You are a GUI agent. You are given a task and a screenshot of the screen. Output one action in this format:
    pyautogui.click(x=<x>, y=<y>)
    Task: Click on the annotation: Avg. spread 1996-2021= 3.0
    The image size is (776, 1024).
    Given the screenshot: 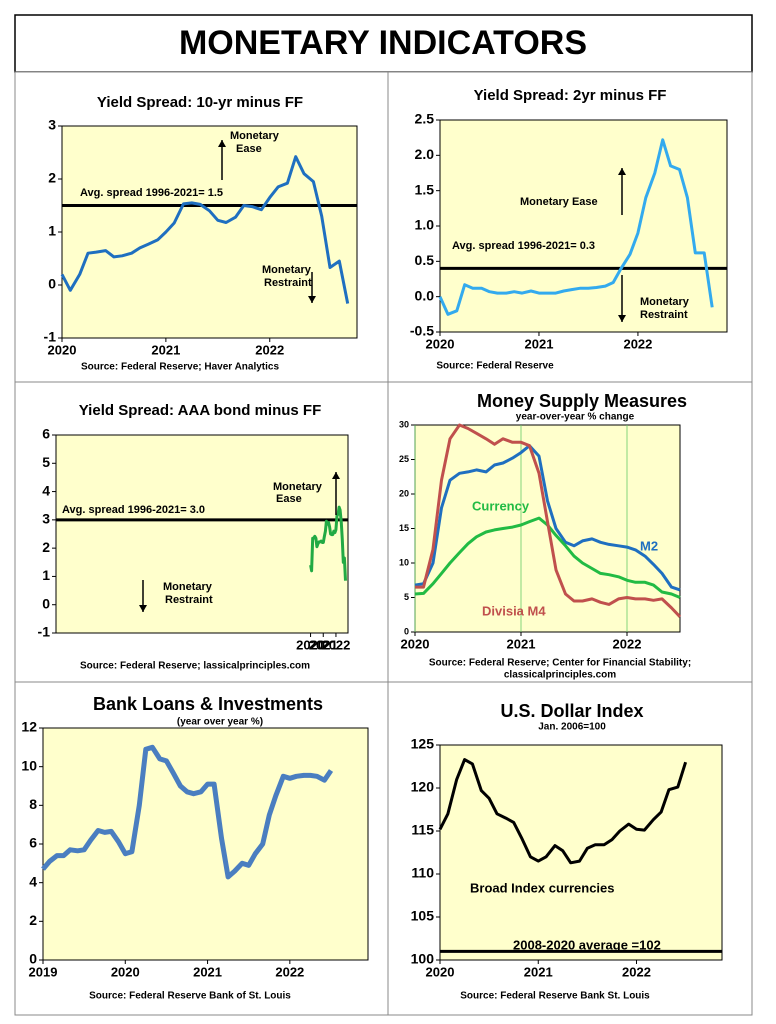 What is the action you would take?
    pyautogui.click(x=133, y=510)
    